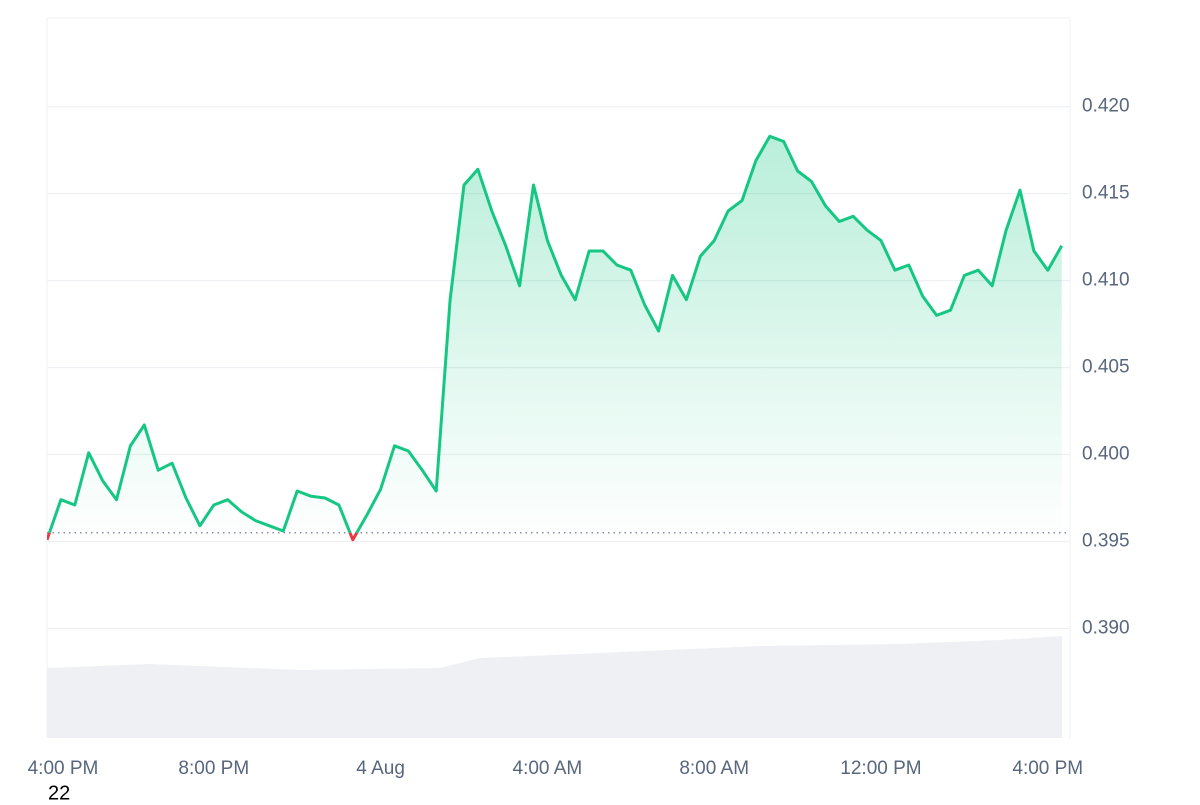 The image size is (1200, 805). I want to click on x-tick-label: 8:00 AM, so click(714, 768).